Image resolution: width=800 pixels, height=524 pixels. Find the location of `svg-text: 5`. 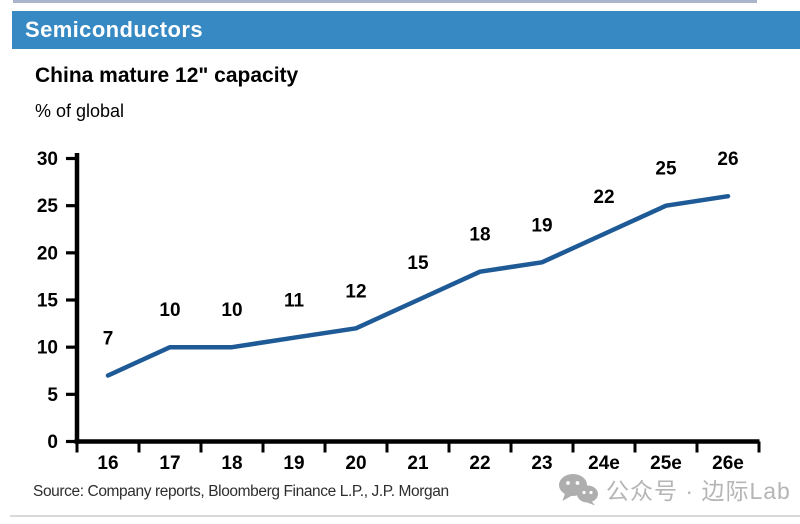

svg-text: 5 is located at coordinates (52, 395).